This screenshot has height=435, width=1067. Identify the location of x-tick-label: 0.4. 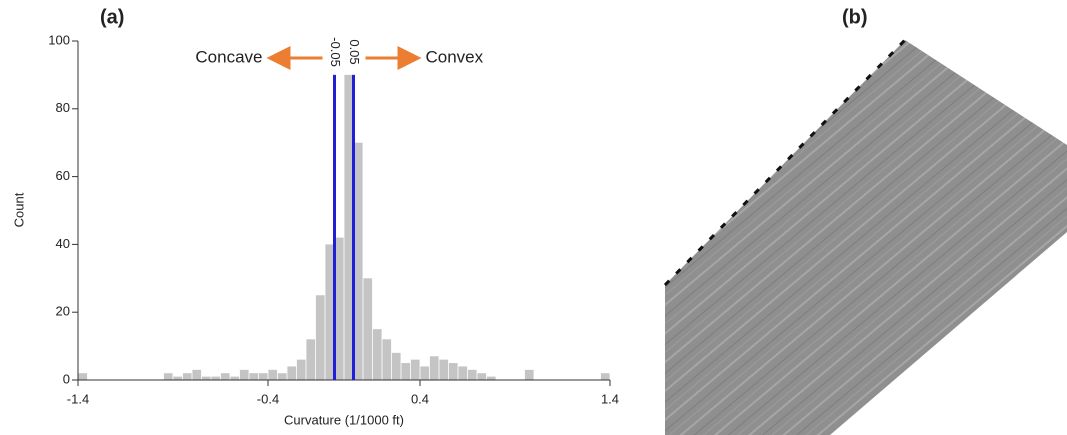
(420, 398).